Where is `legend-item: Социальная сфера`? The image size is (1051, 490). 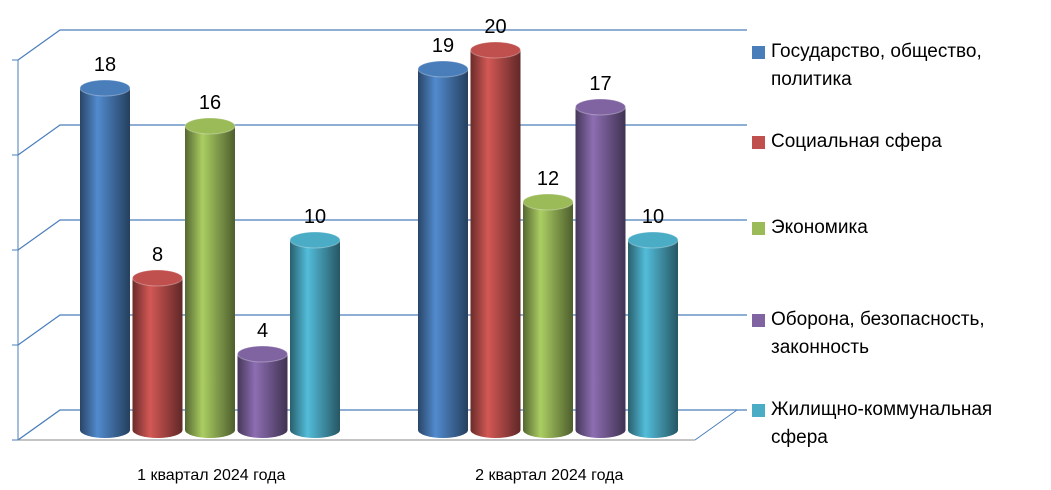
legend-item: Социальная сфера is located at coordinates (900, 142).